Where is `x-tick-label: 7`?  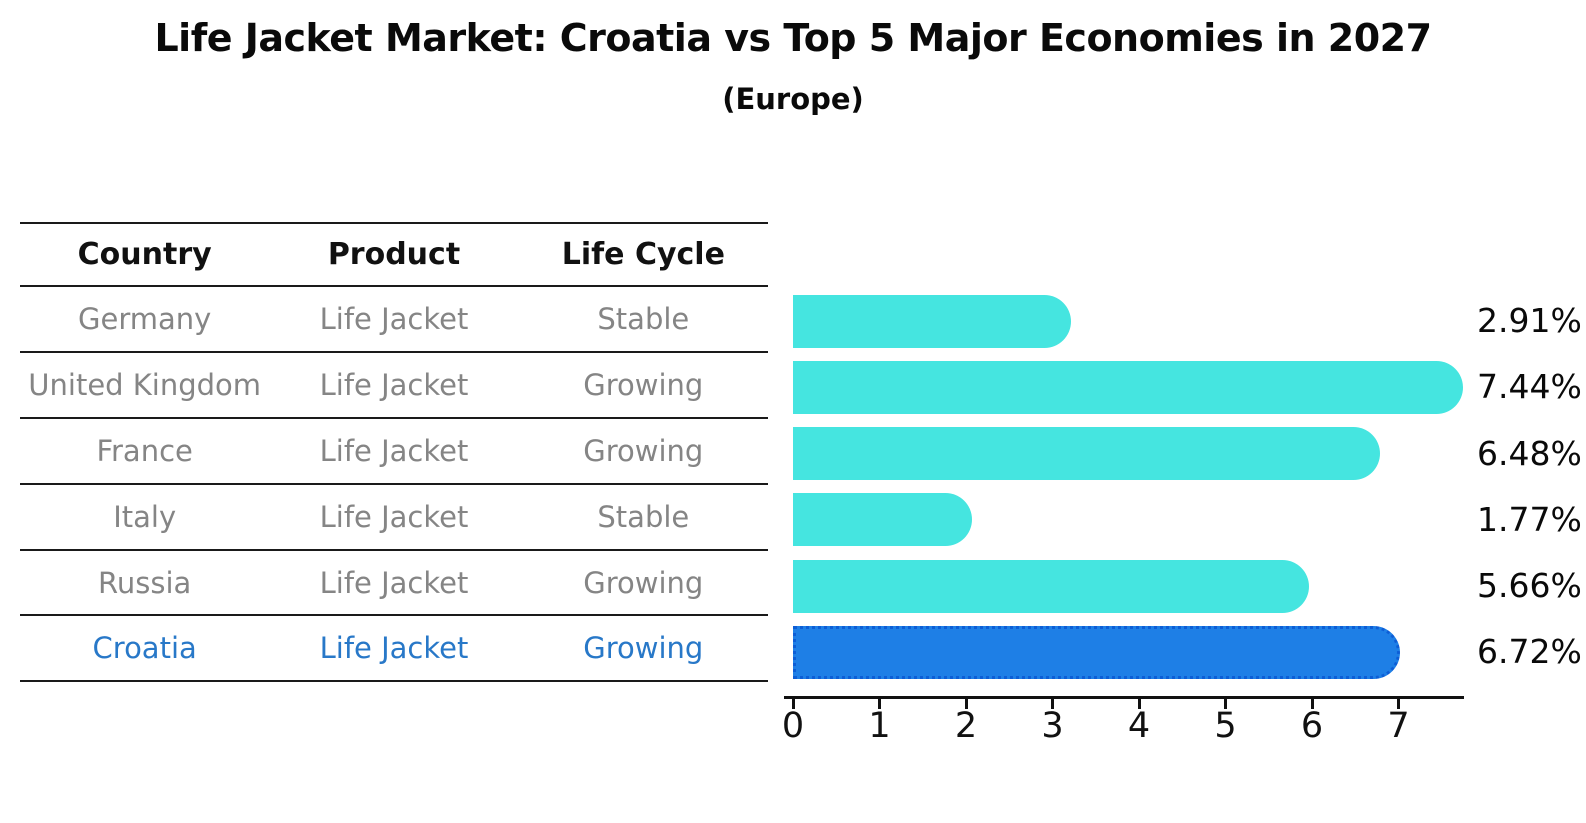
x-tick-label: 7 is located at coordinates (1398, 726).